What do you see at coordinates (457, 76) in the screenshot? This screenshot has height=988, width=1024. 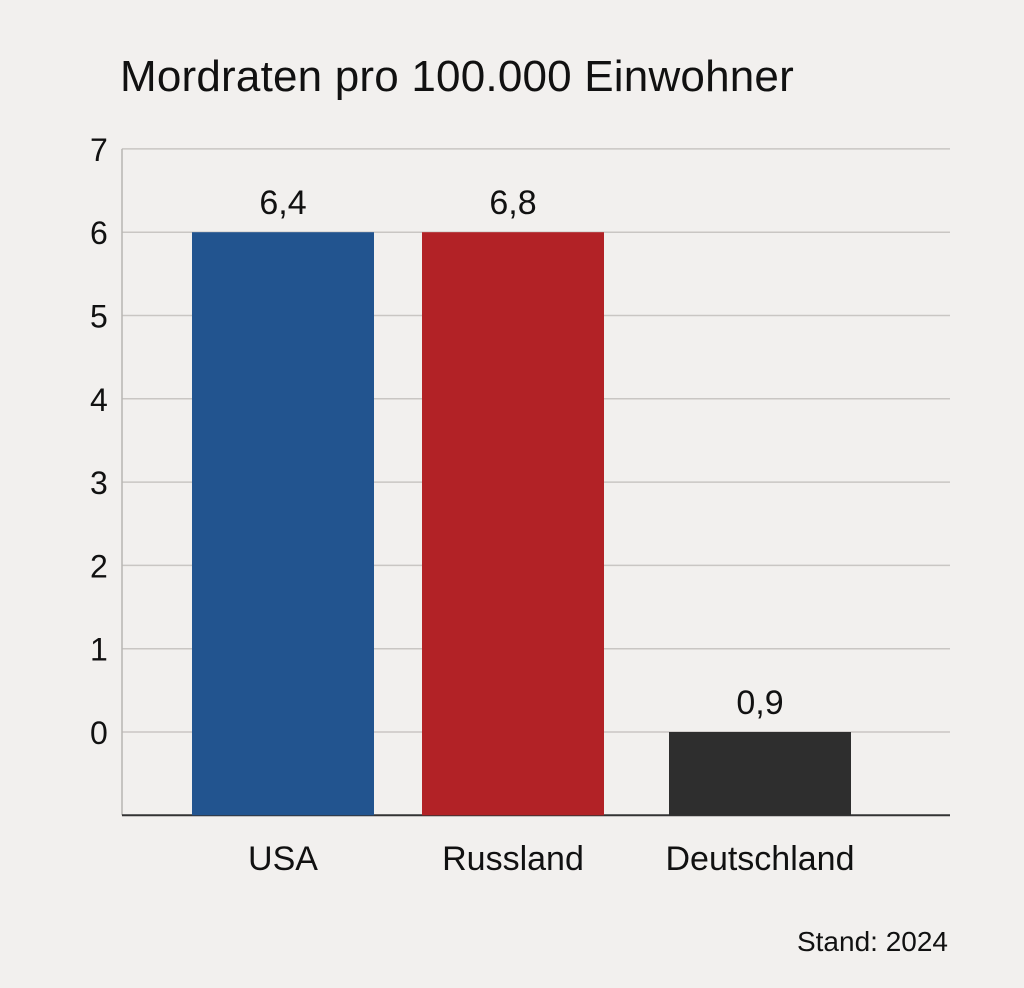 I see `chart-title: Mordraten pro 100.000 Einwohner` at bounding box center [457, 76].